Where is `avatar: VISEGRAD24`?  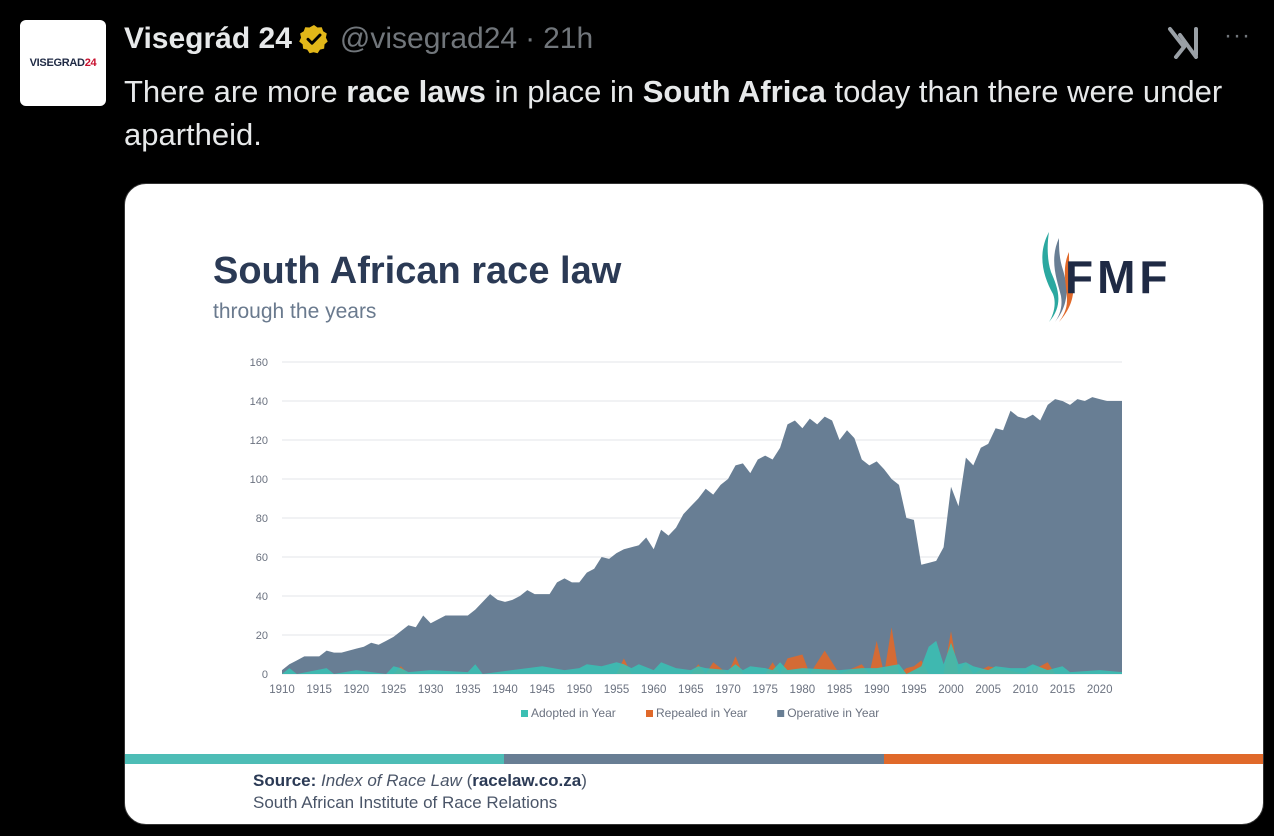 avatar: VISEGRAD24 is located at coordinates (63, 63).